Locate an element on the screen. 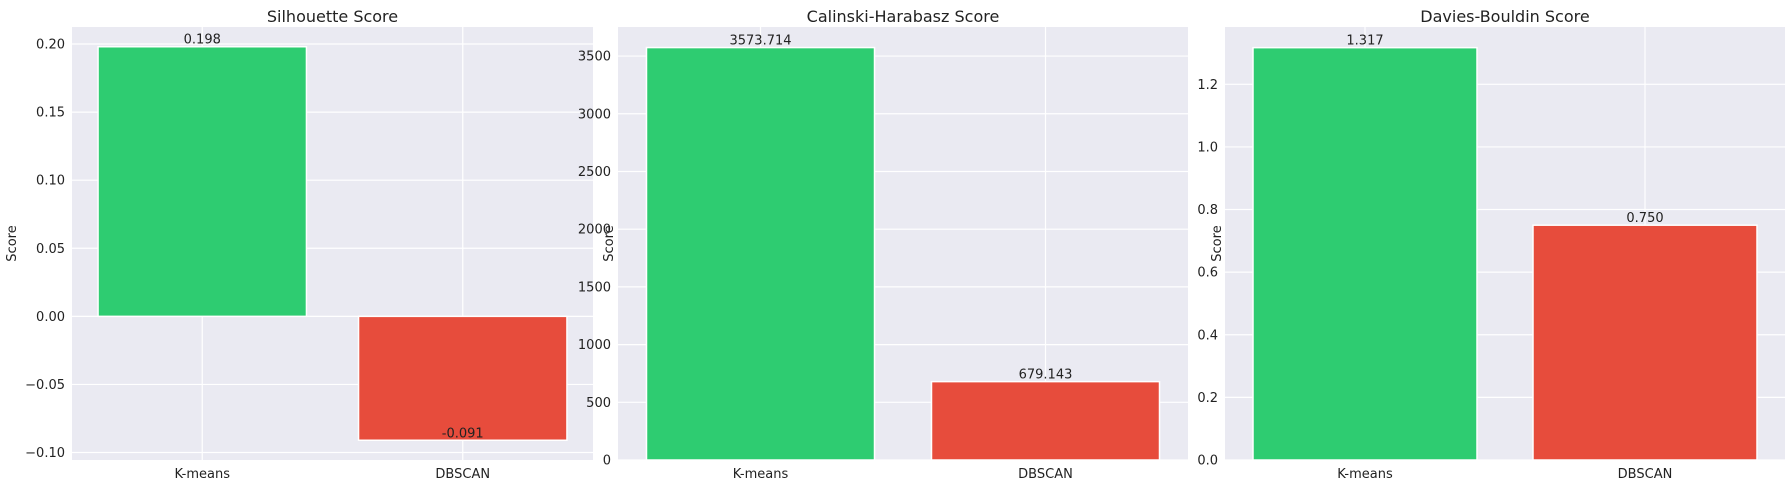 The width and height of the screenshot is (1790, 490). y-tick-label: 0.15 is located at coordinates (50, 113).